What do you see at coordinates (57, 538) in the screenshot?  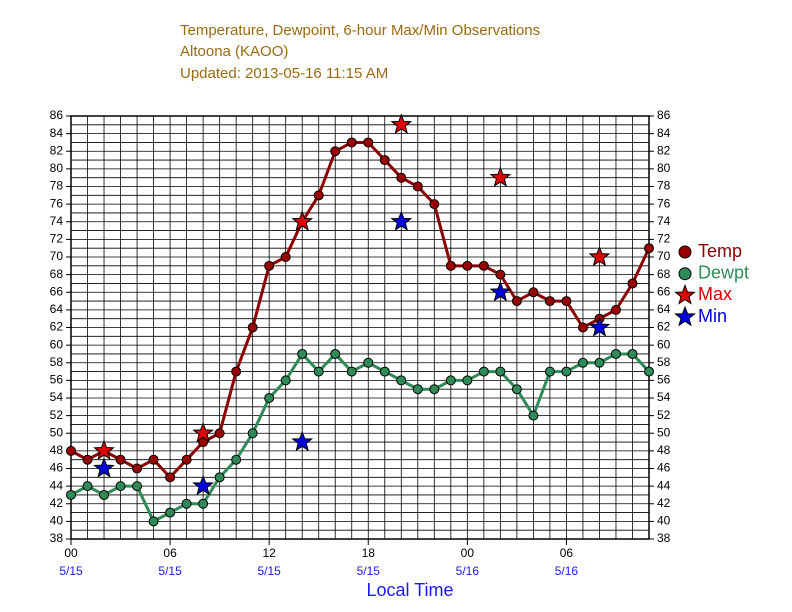 I see `y-tick-label: 38` at bounding box center [57, 538].